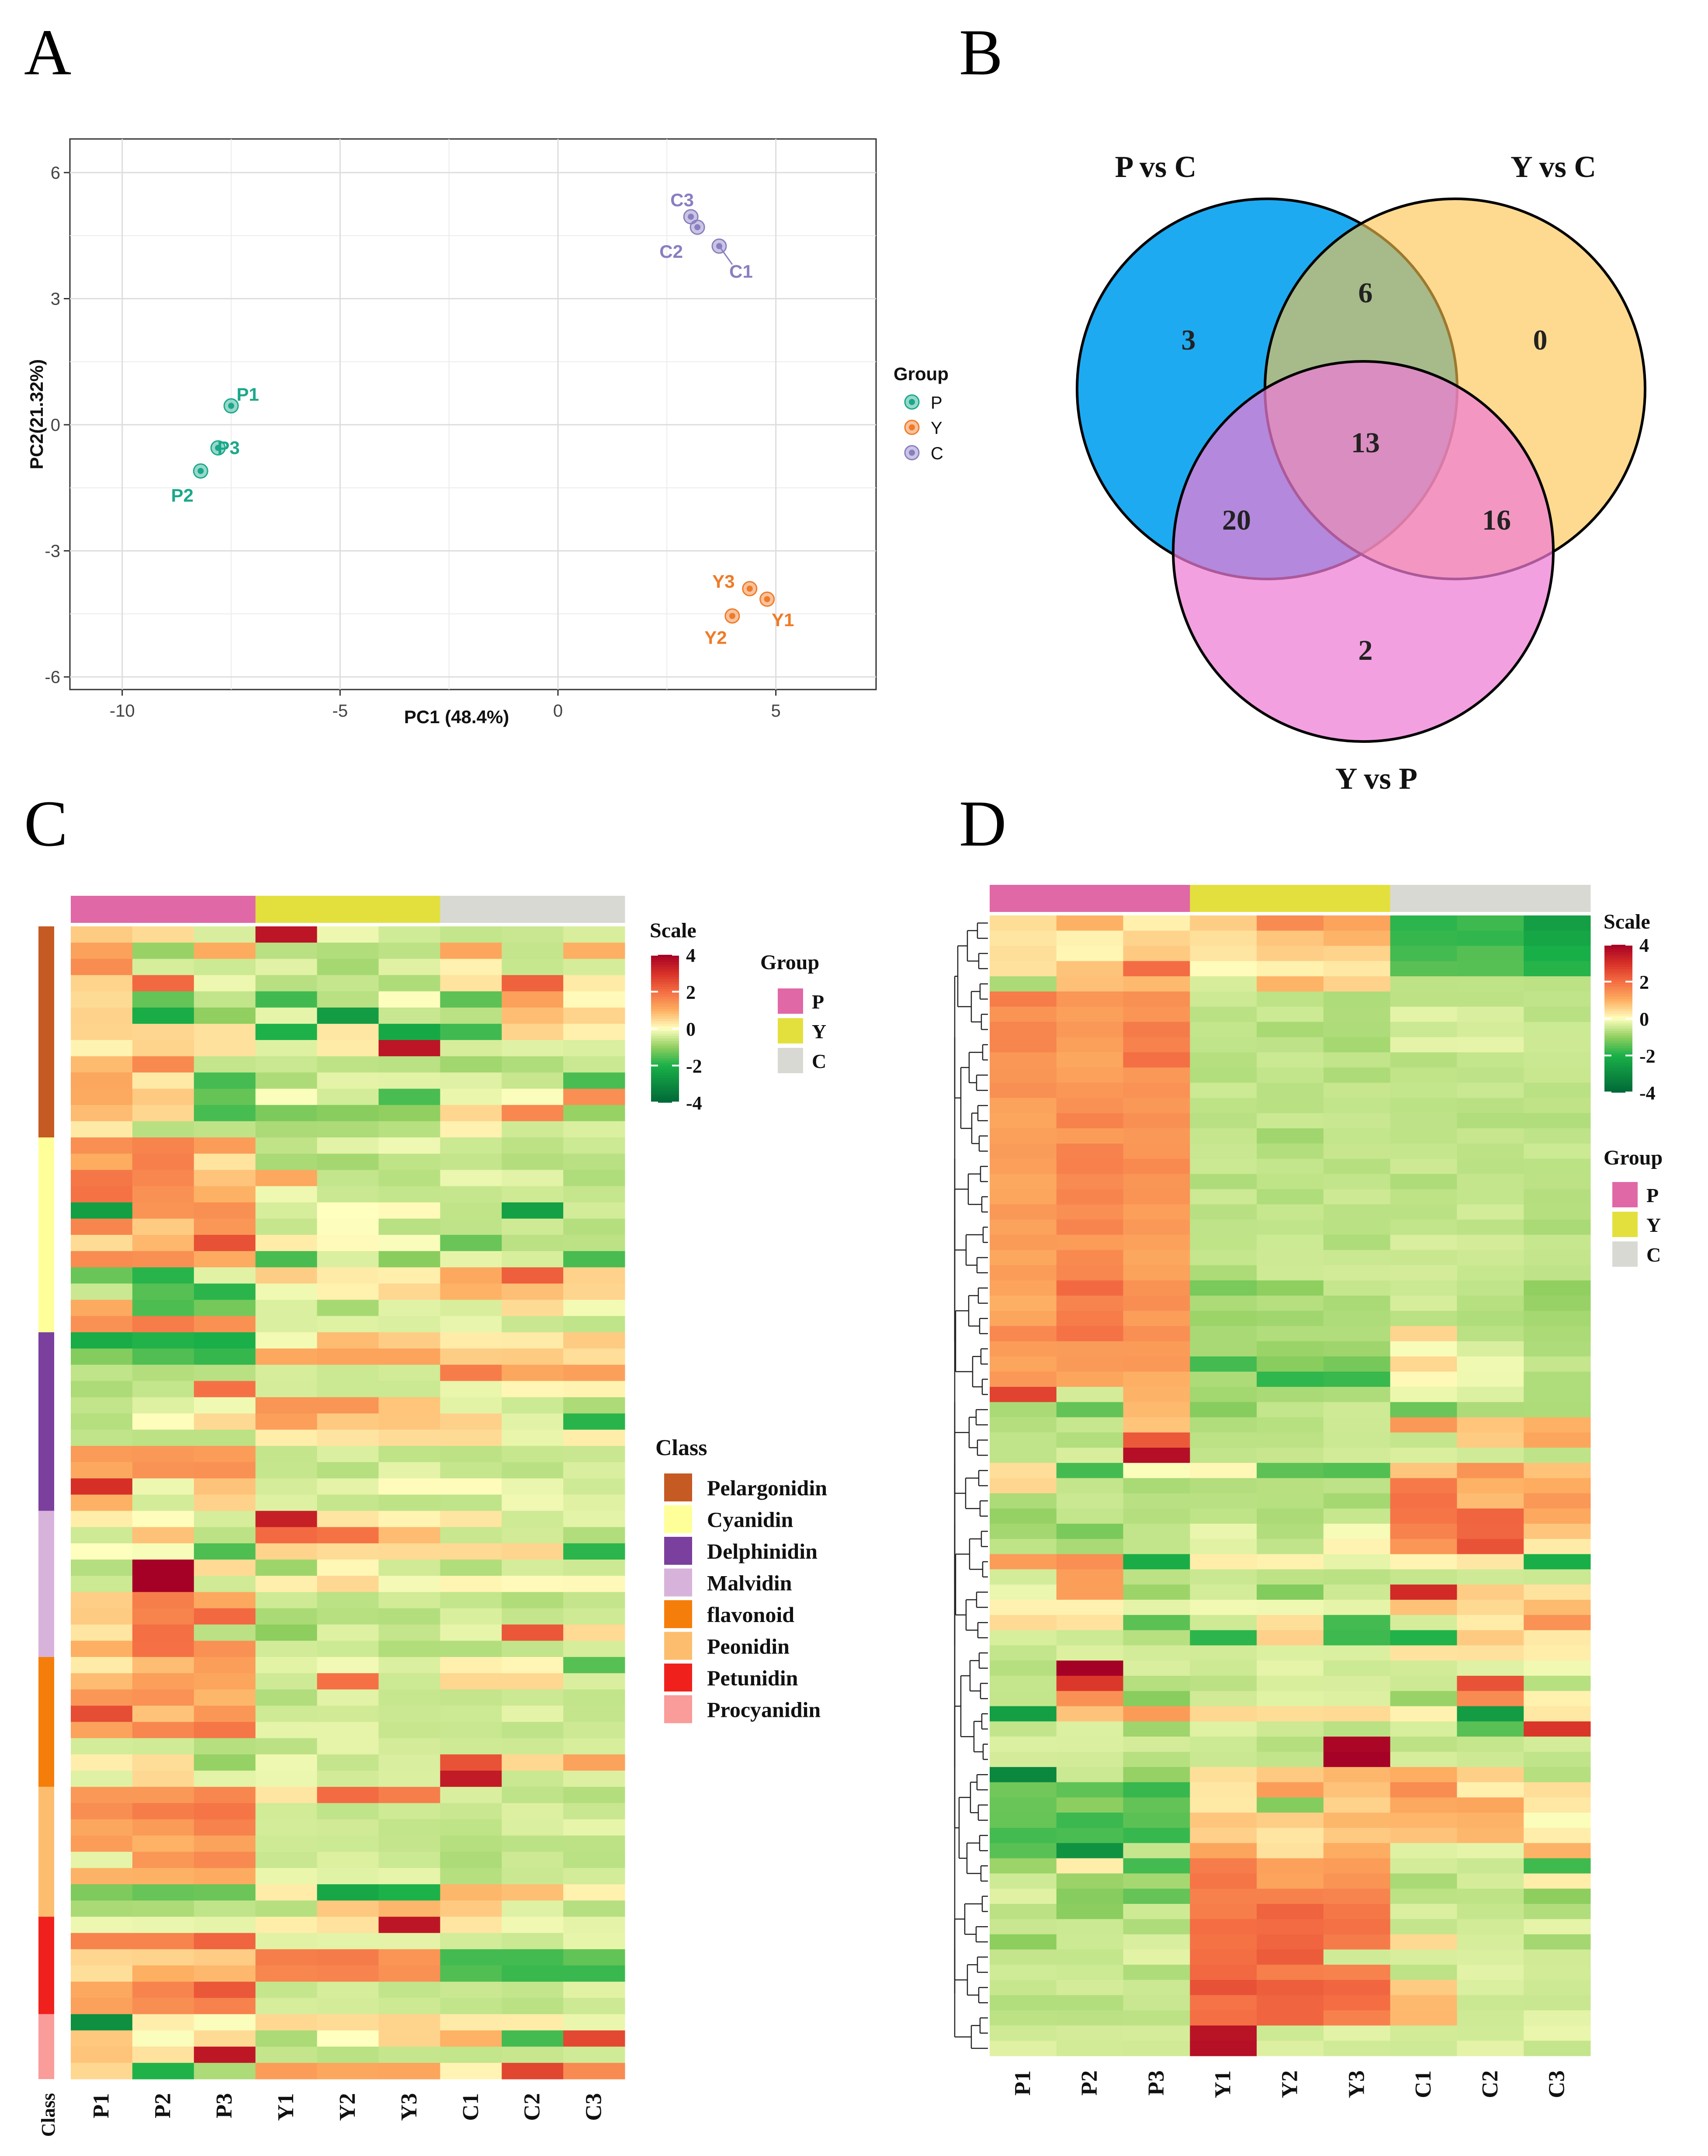 The height and width of the screenshot is (2156, 1708). Describe the element at coordinates (1236, 520) in the screenshot. I see `venn-count-p-vs-c-and-y-vs-p: 20` at that location.